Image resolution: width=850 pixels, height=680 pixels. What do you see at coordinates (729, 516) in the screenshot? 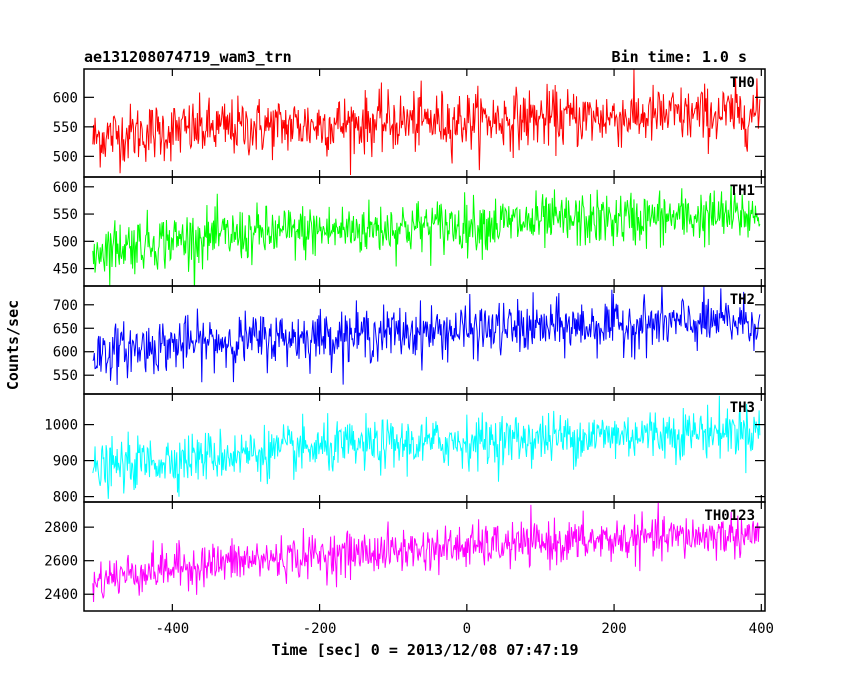
I see `panel-label-th0123: TH0123` at bounding box center [729, 516].